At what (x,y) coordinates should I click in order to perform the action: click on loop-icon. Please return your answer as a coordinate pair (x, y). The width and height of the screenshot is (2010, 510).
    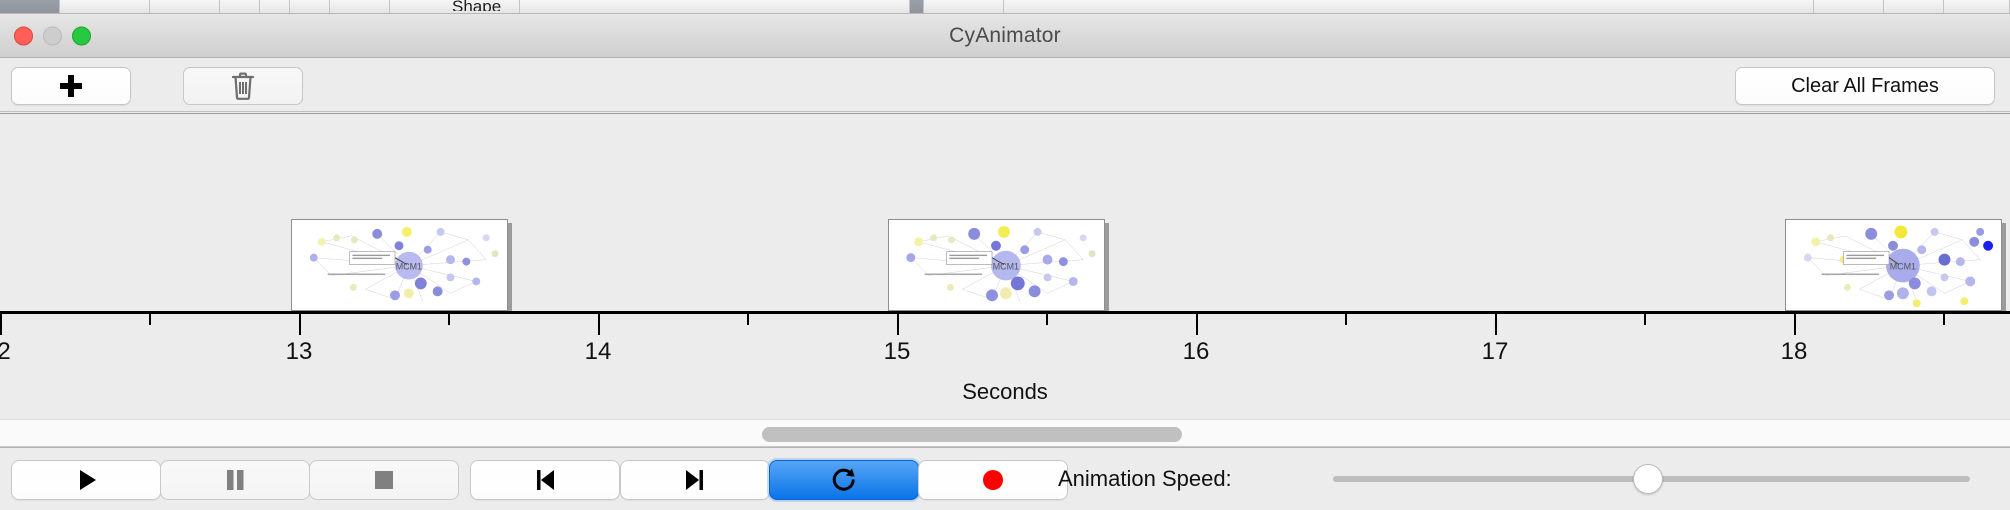
    Looking at the image, I should click on (843, 479).